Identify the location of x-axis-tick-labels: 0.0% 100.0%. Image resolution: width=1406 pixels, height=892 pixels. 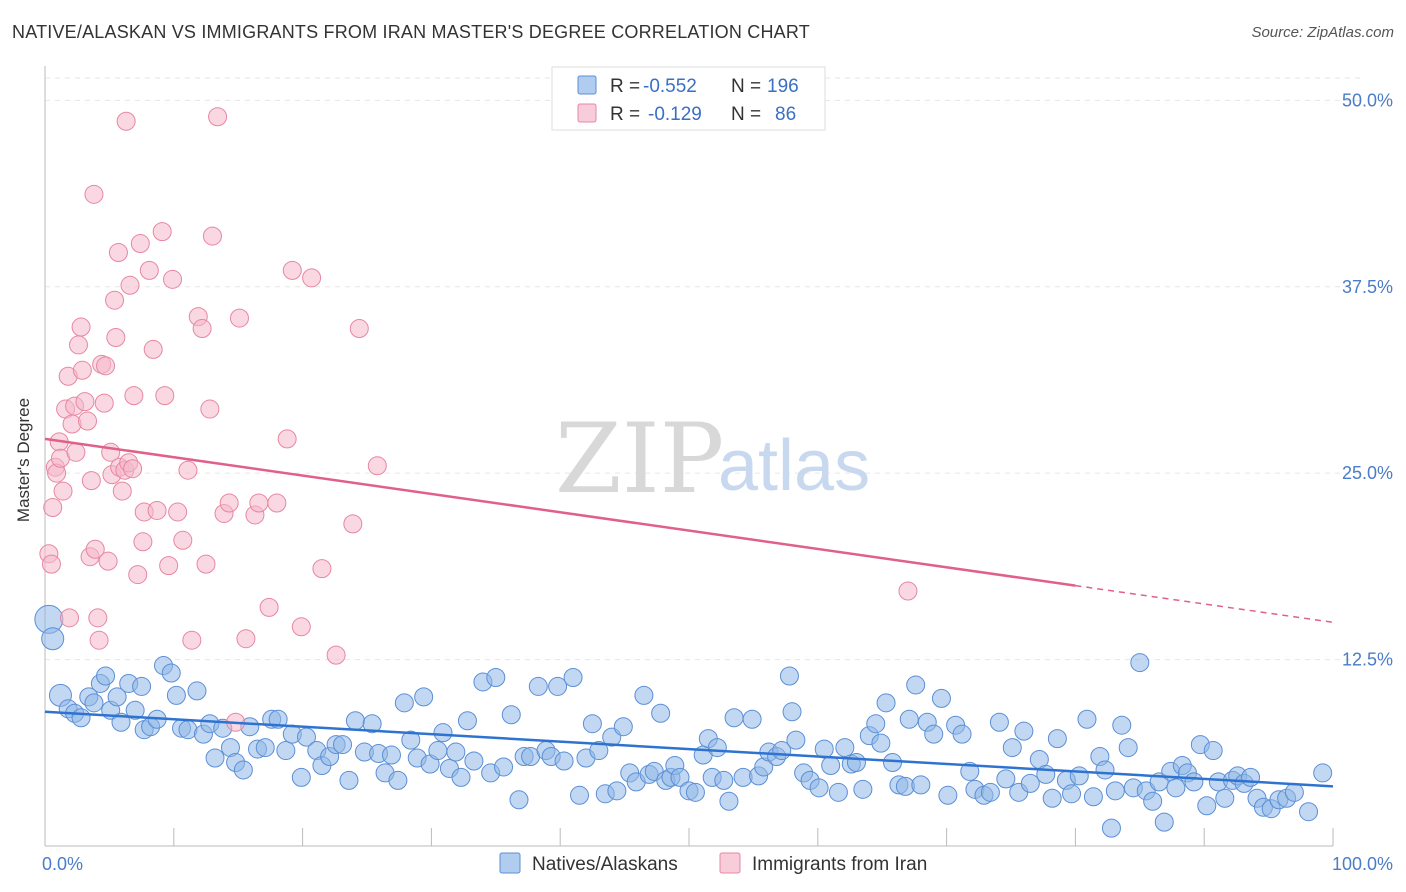
(717, 864).